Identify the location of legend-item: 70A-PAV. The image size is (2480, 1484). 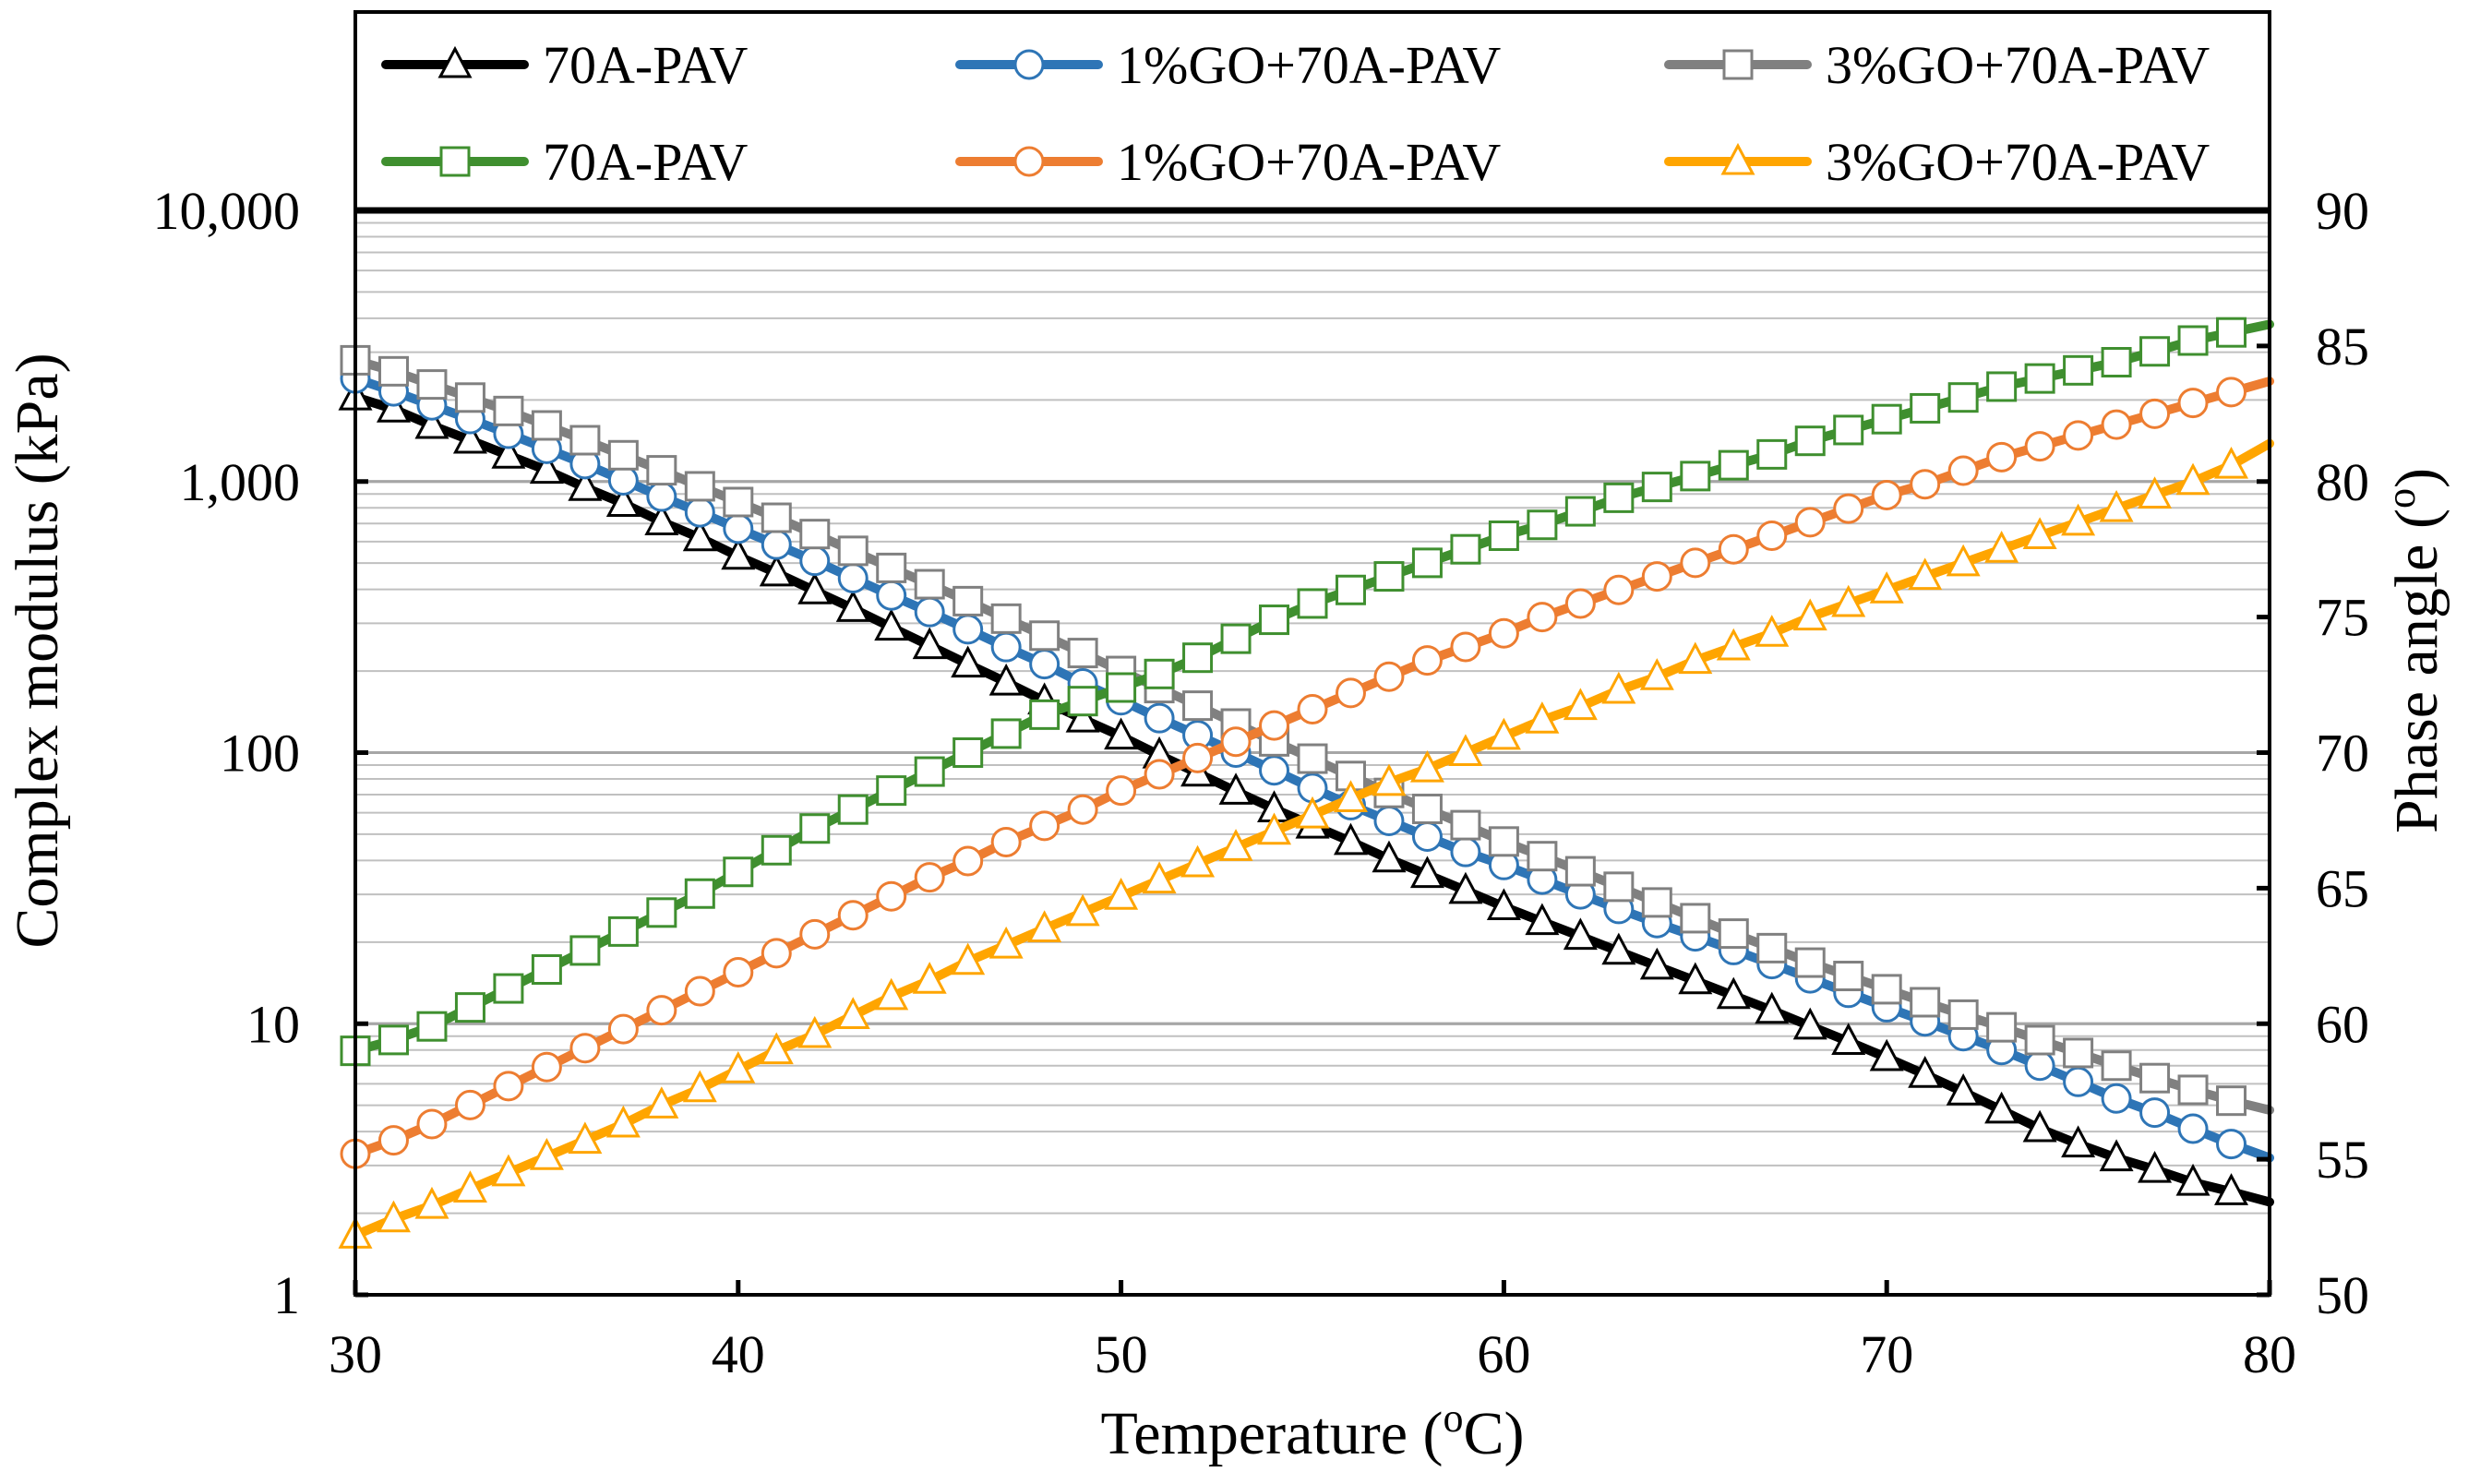
(565, 65).